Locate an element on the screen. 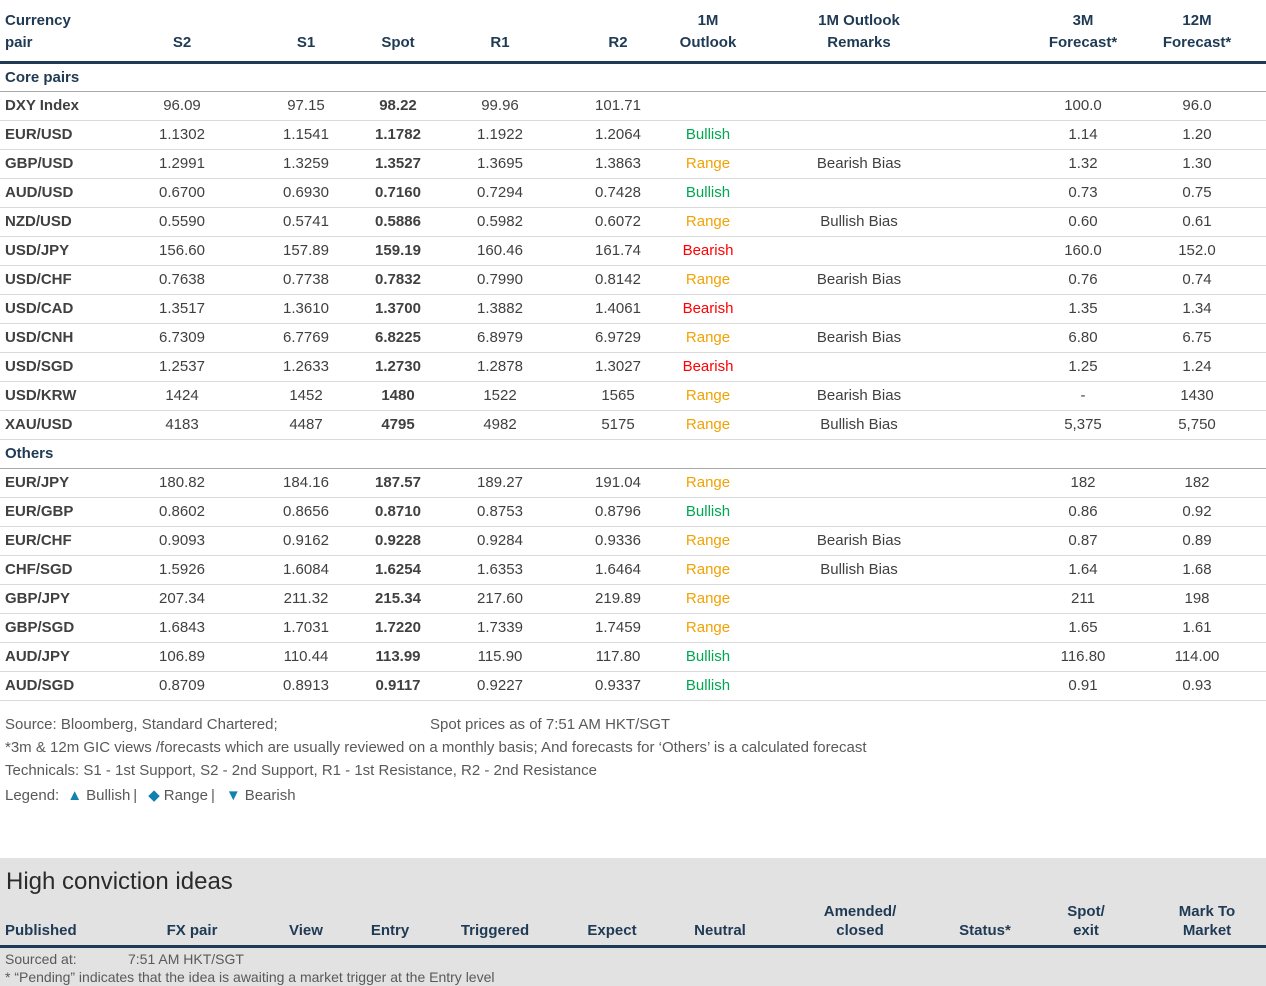 The height and width of the screenshot is (986, 1266). cell-spot: 0.9117 is located at coordinates (398, 686).